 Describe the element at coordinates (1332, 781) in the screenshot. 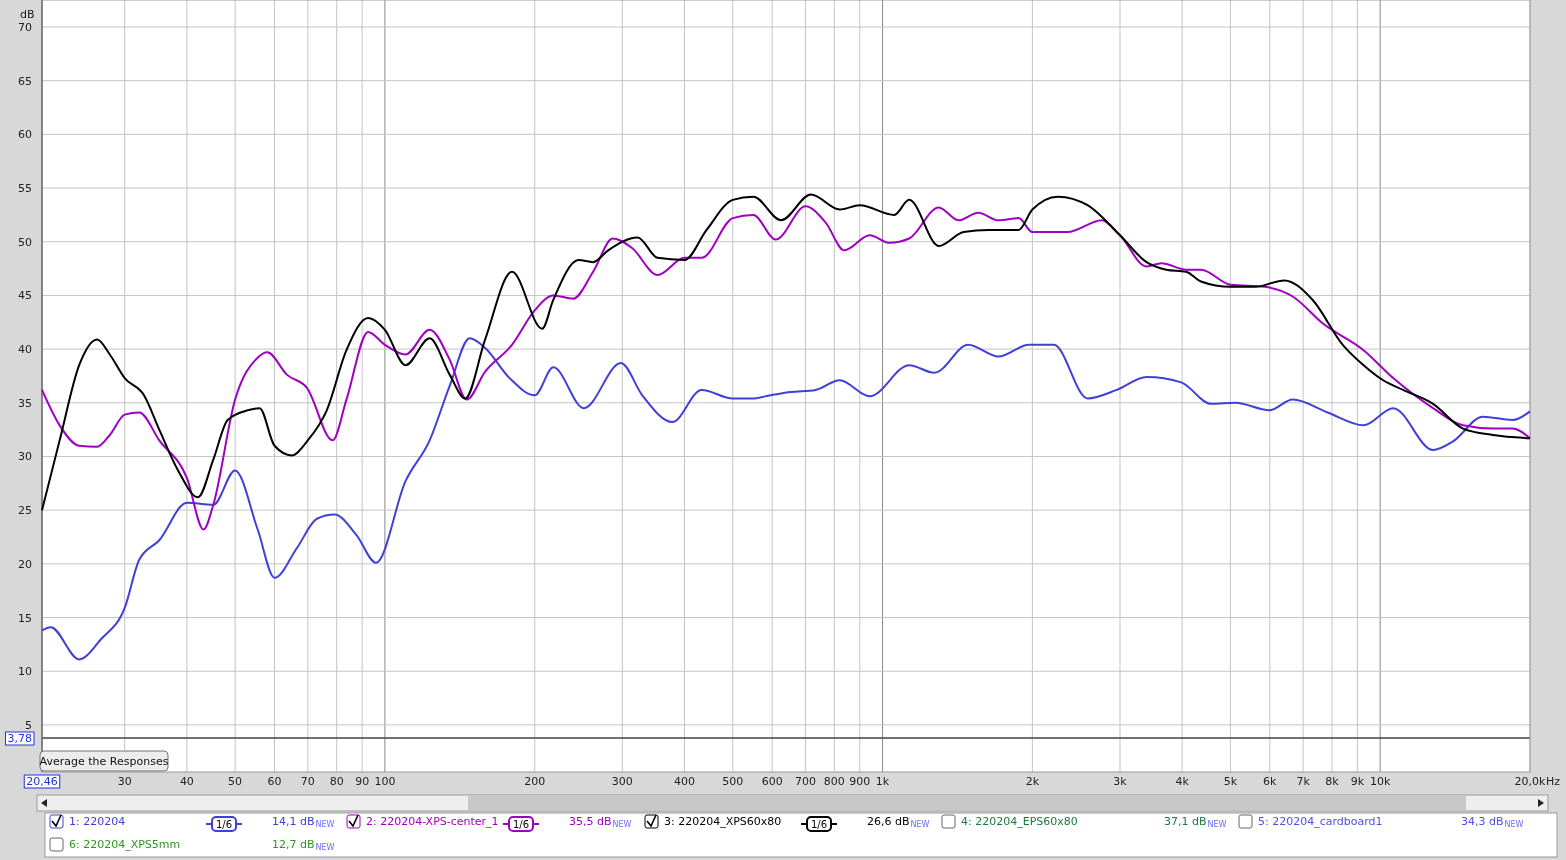

I see `x-tick-label: 8k` at that location.